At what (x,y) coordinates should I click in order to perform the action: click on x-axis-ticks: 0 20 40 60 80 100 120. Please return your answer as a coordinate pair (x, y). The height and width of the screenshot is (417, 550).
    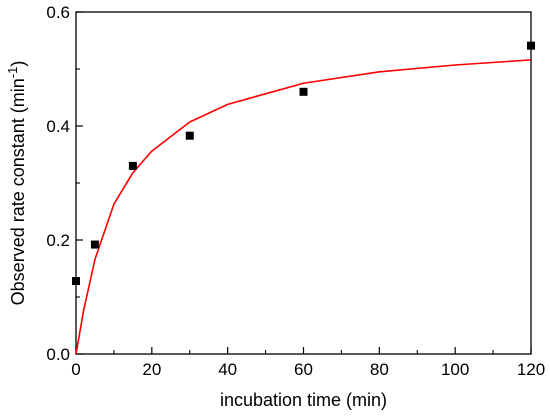
    Looking at the image, I should click on (308, 363).